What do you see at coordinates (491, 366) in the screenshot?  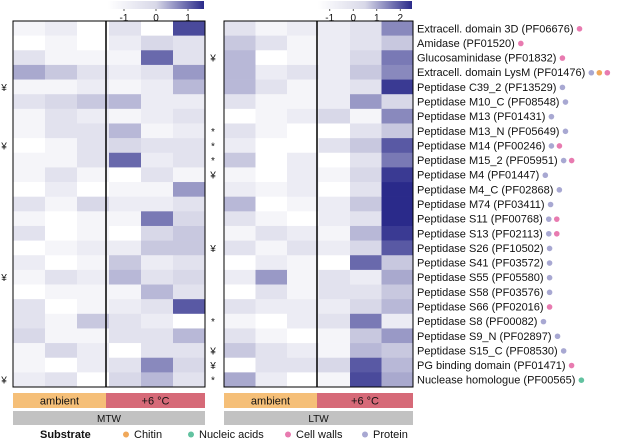 I see `row-label: PG binding domain (PF01471)` at bounding box center [491, 366].